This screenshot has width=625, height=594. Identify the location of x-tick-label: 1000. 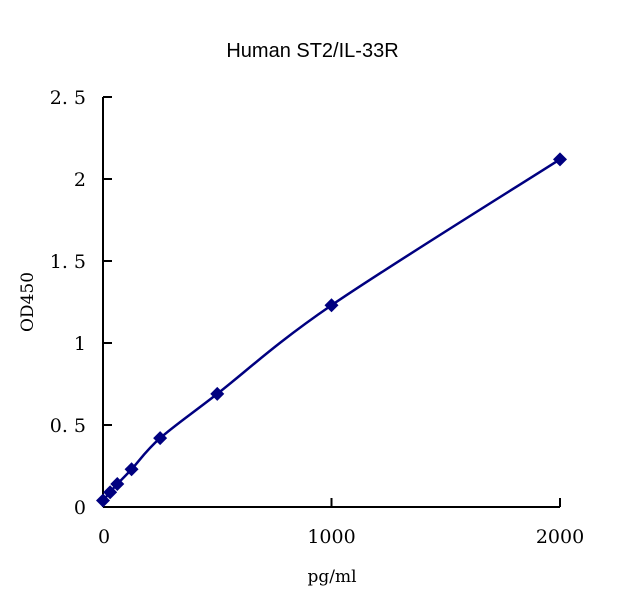
(331, 537).